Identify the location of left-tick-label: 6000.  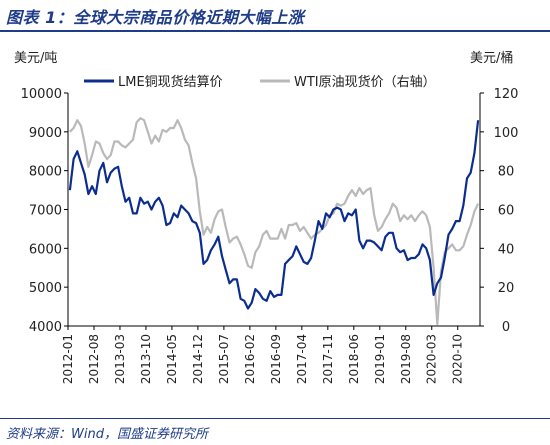
(45, 249).